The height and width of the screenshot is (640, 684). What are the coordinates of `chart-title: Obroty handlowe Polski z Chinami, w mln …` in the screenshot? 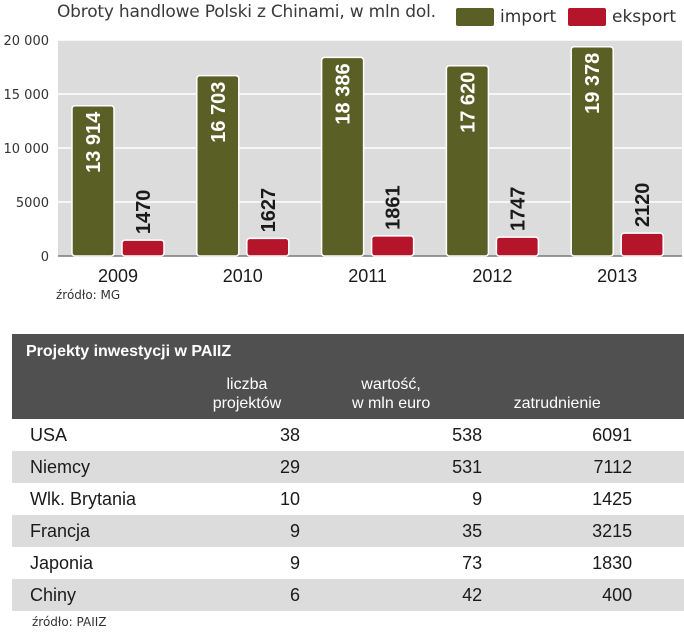 It's located at (246, 12).